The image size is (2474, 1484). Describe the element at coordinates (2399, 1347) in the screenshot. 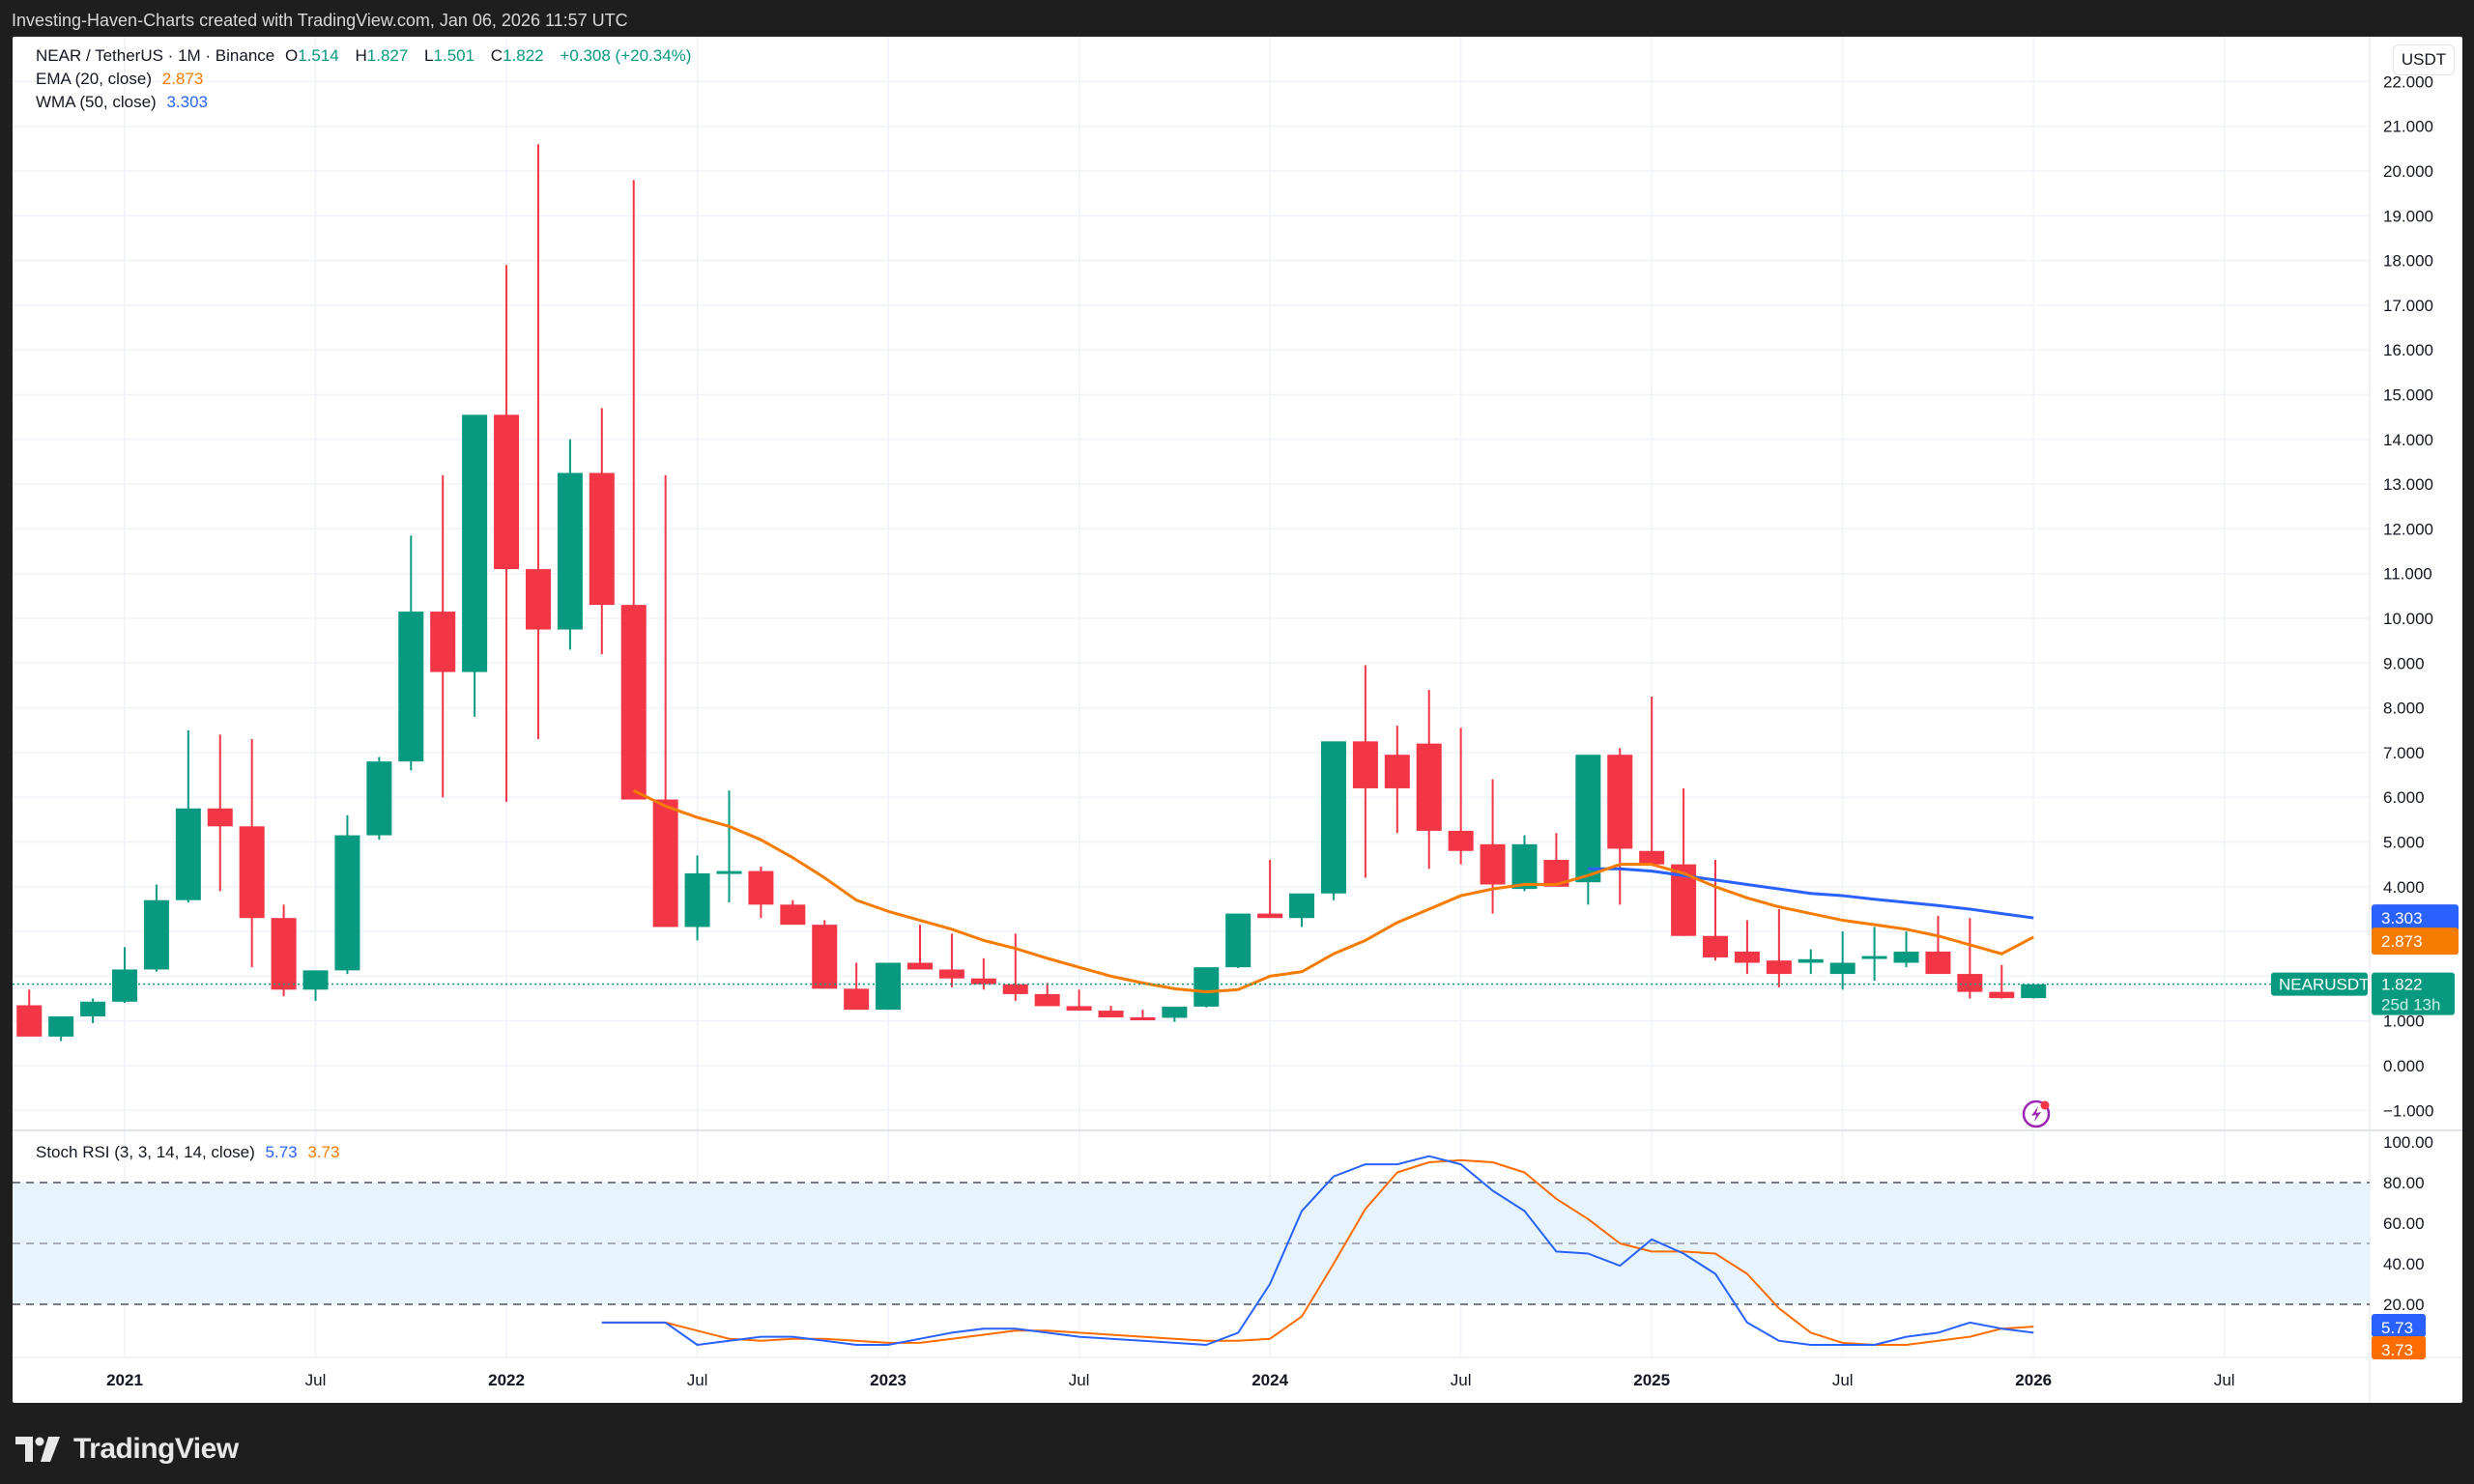

I see `stoch-d-badge` at that location.